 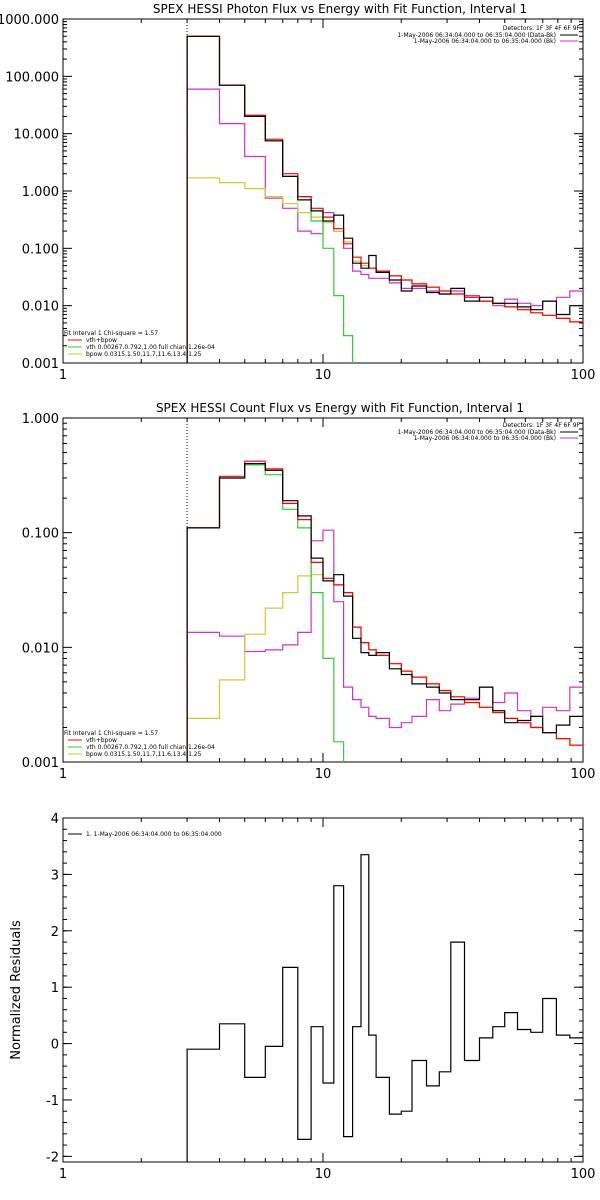 What do you see at coordinates (55, 875) in the screenshot?
I see `y-tick-label: 3` at bounding box center [55, 875].